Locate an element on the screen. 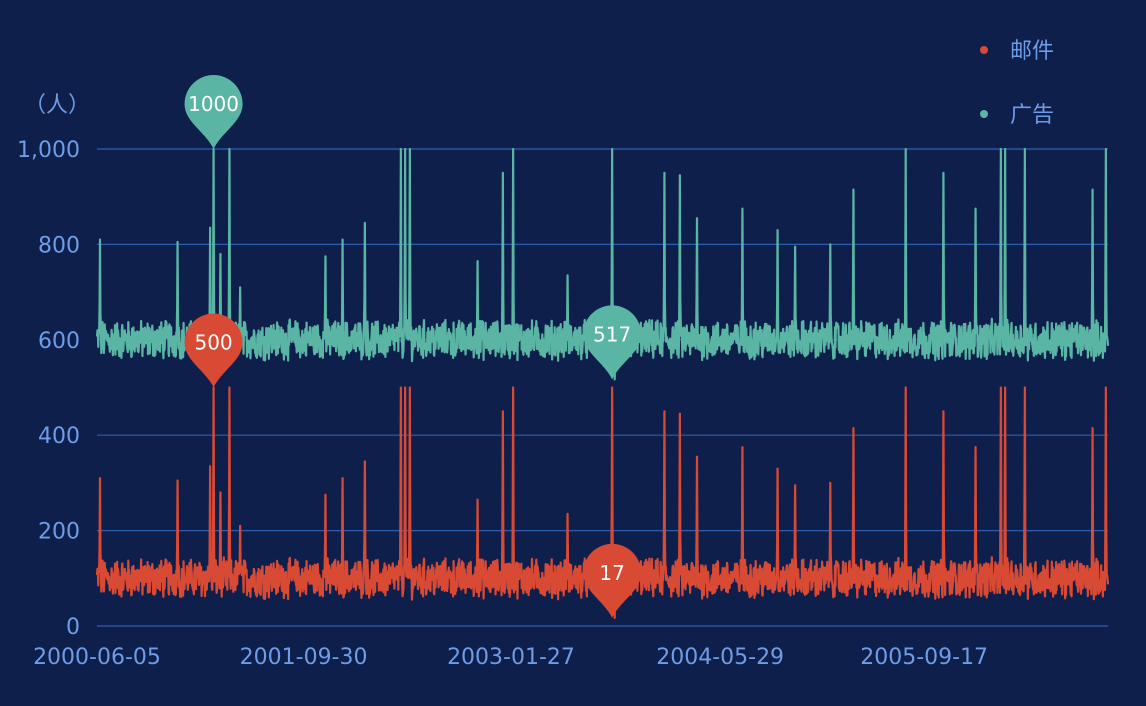  legend-item: 邮件 is located at coordinates (1017, 51).